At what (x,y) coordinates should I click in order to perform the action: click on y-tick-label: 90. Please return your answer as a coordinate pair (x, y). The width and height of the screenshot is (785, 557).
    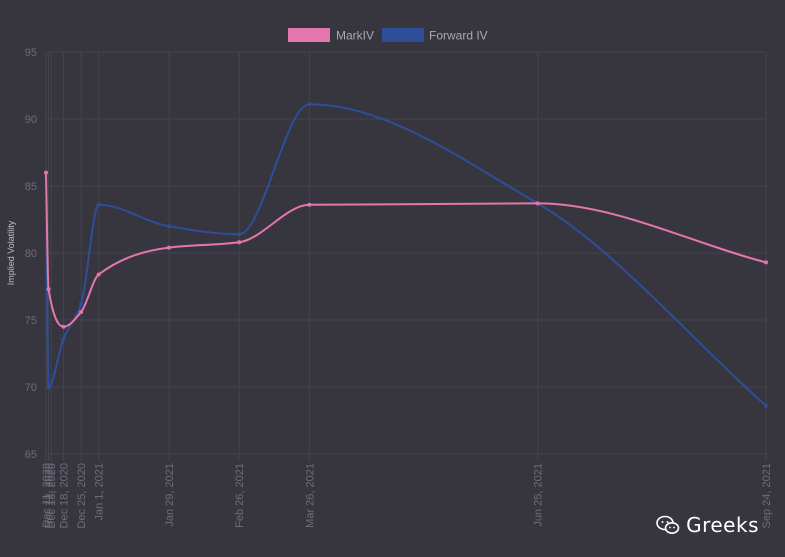
    Looking at the image, I should click on (31, 120).